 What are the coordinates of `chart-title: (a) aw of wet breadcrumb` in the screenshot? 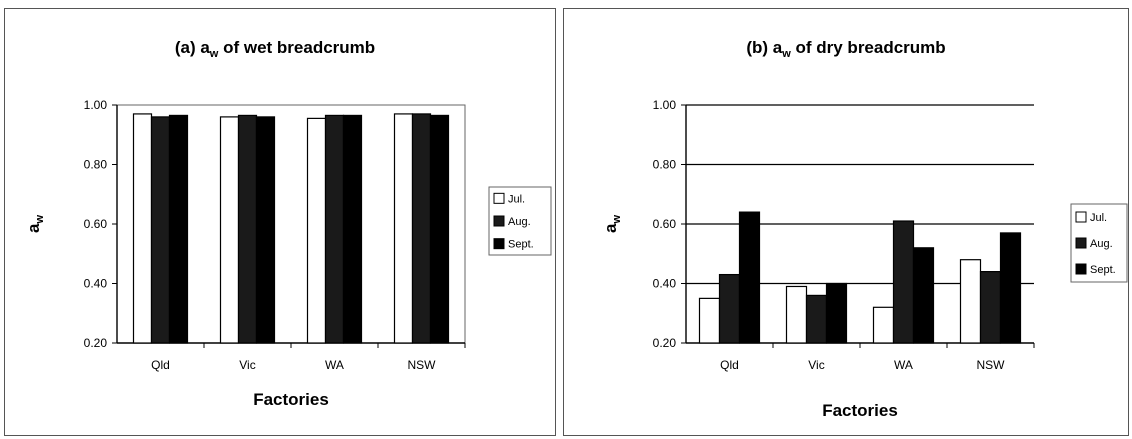 It's located at (275, 49).